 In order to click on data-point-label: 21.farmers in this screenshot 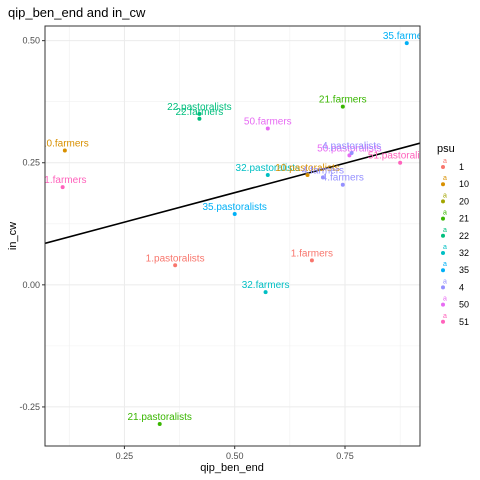, I will do `click(343, 100)`.